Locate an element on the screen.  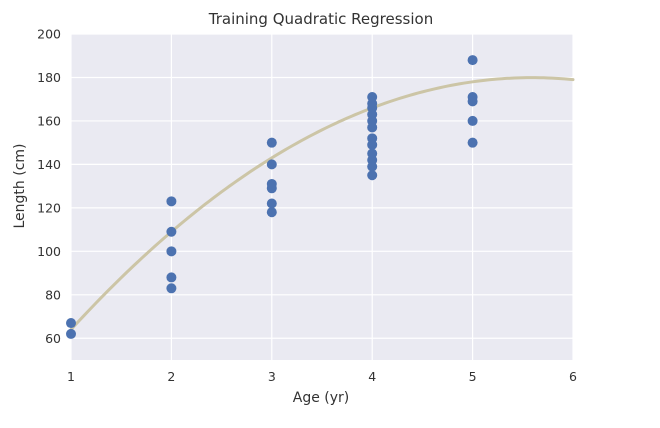
x-tick-label: 2 is located at coordinates (171, 376).